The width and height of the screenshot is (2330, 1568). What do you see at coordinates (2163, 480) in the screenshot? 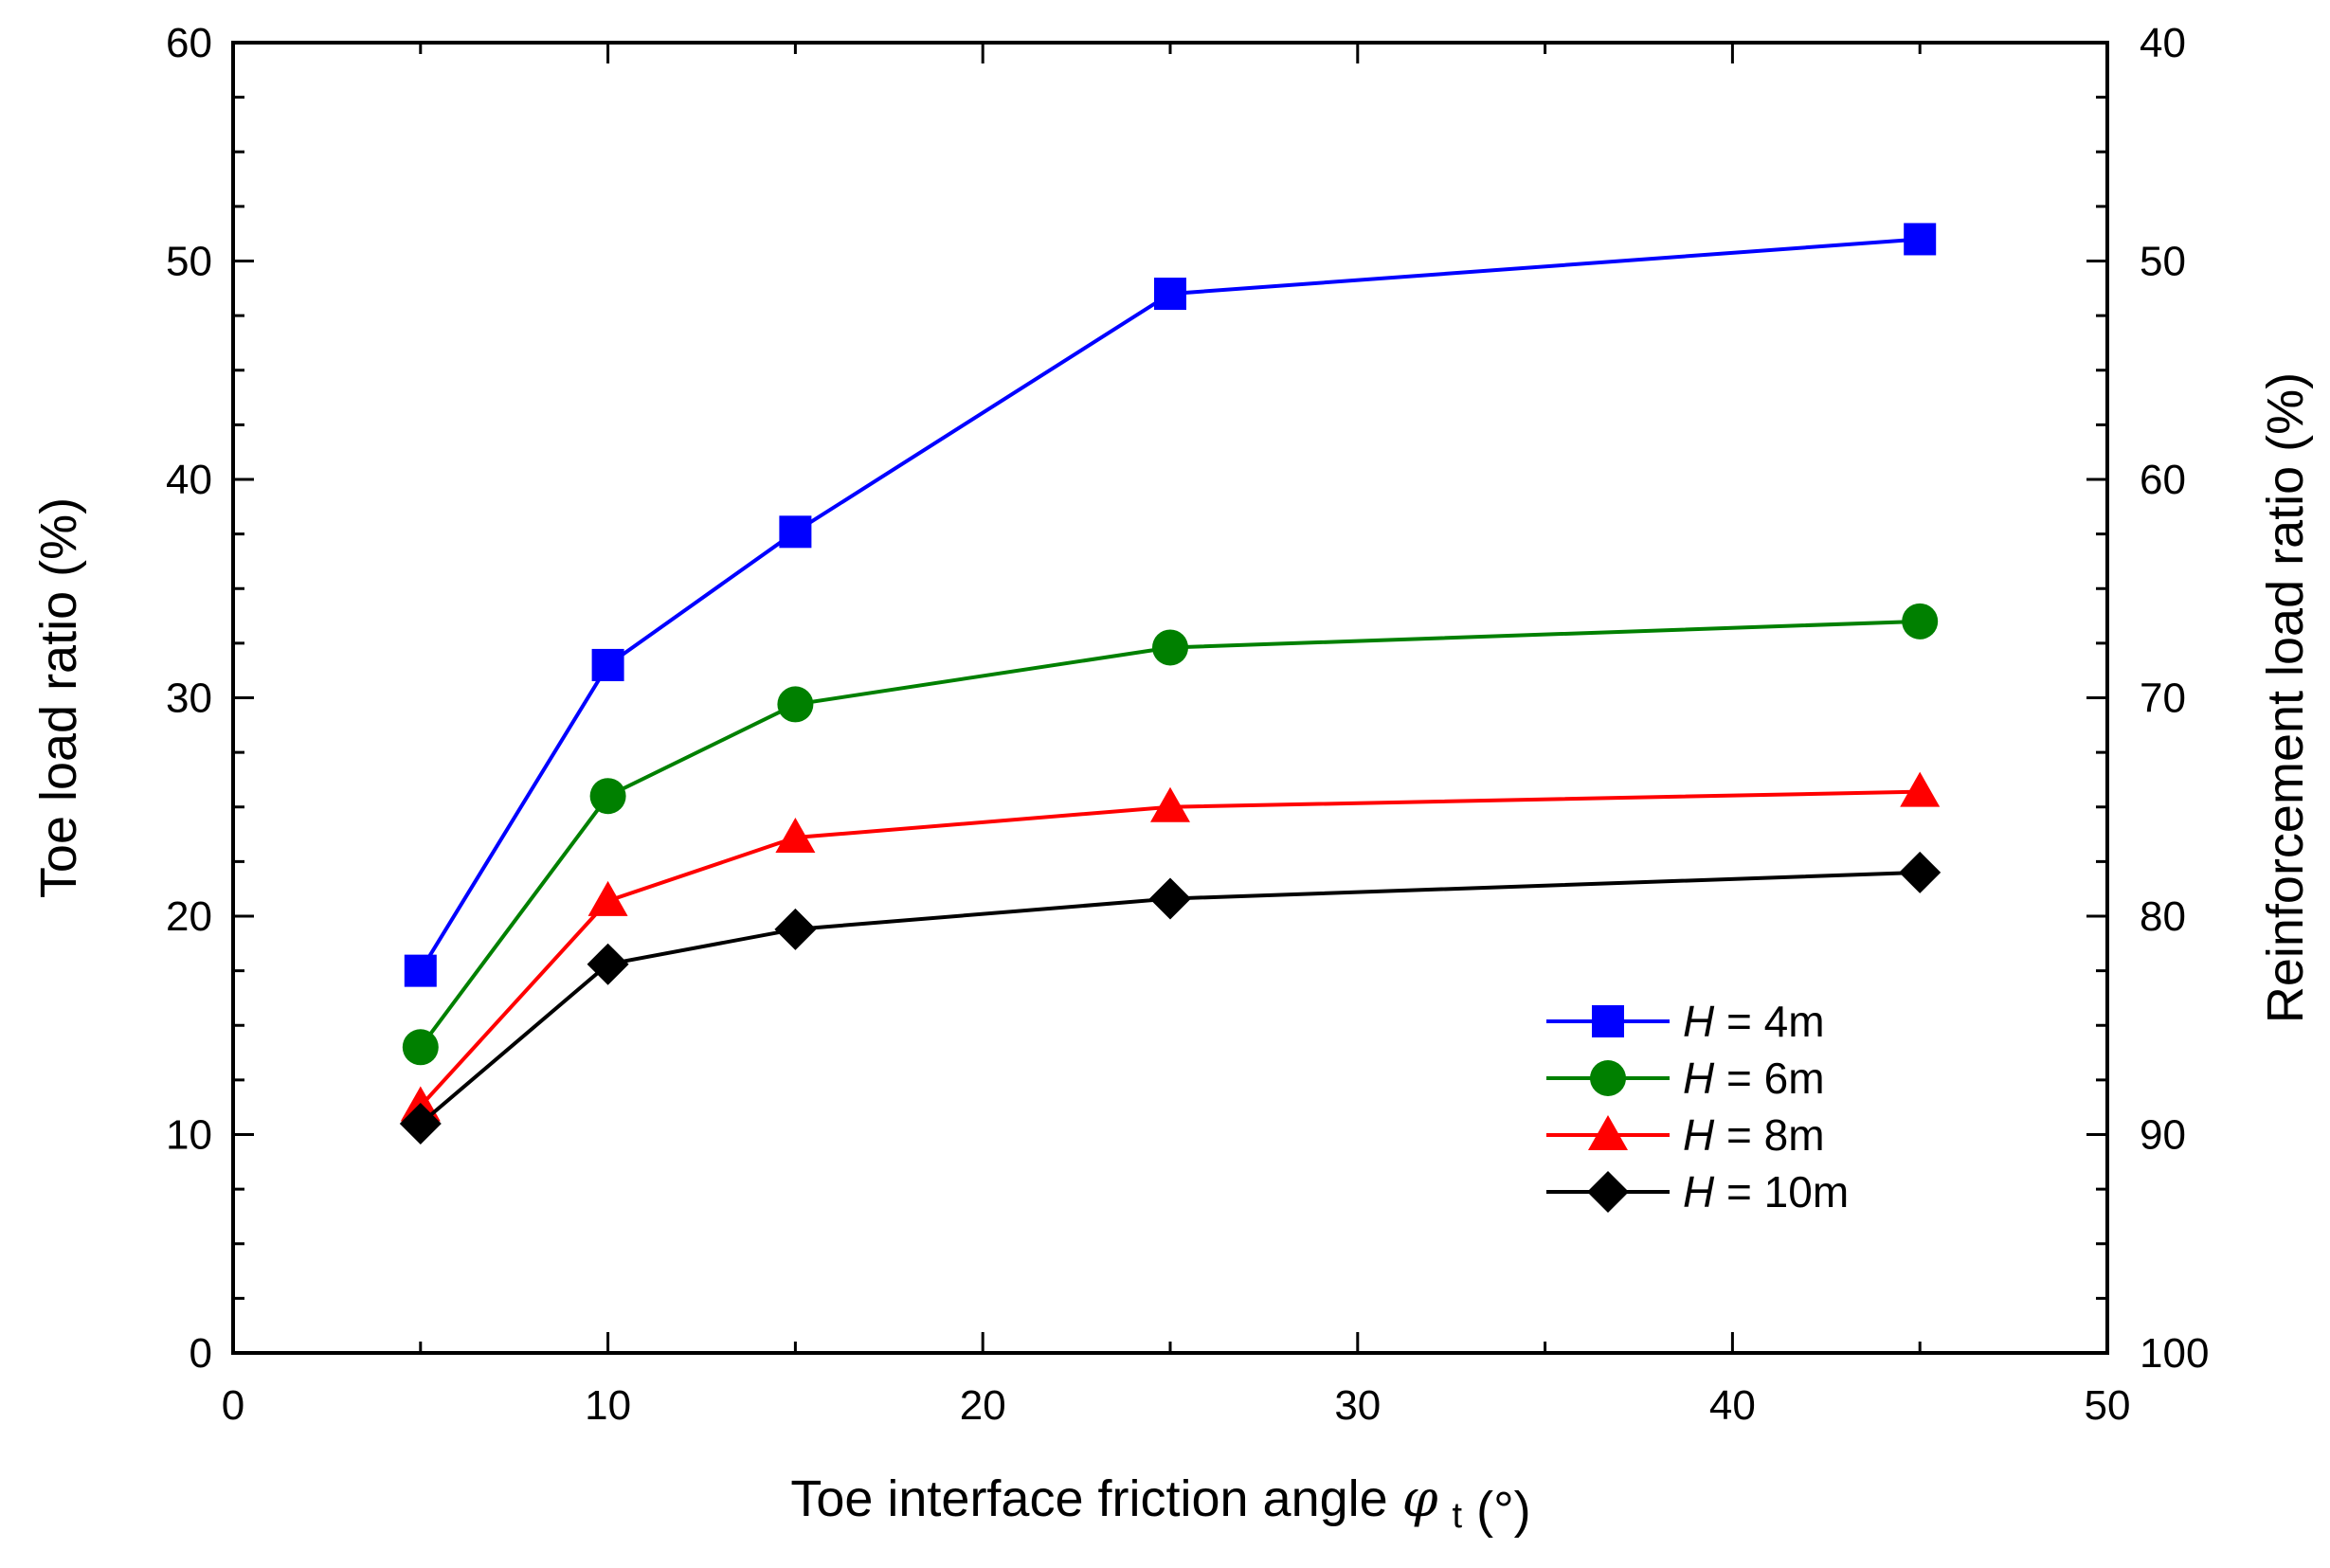
I see `y2-tick-label: 60` at bounding box center [2163, 480].